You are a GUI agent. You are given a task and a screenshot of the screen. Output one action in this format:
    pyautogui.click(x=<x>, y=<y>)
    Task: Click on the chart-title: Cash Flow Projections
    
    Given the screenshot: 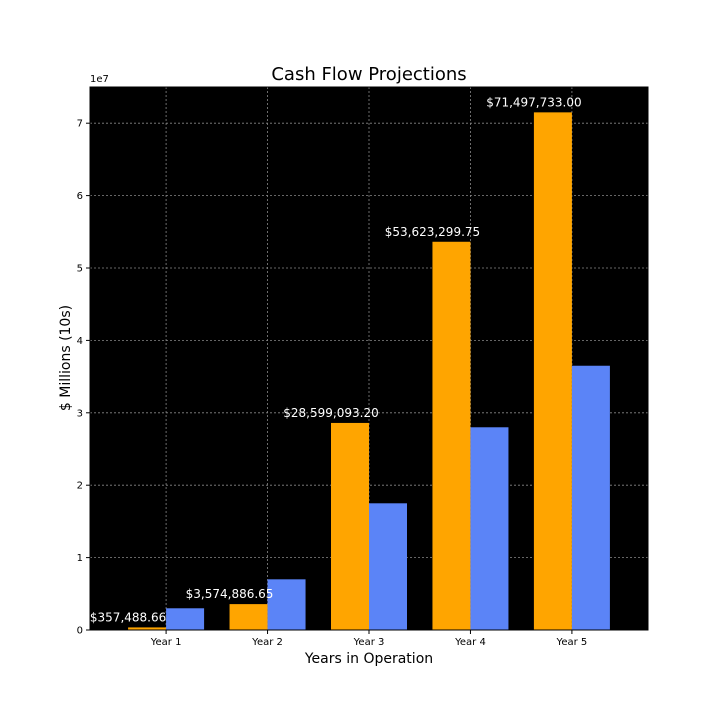 What is the action you would take?
    pyautogui.click(x=368, y=74)
    